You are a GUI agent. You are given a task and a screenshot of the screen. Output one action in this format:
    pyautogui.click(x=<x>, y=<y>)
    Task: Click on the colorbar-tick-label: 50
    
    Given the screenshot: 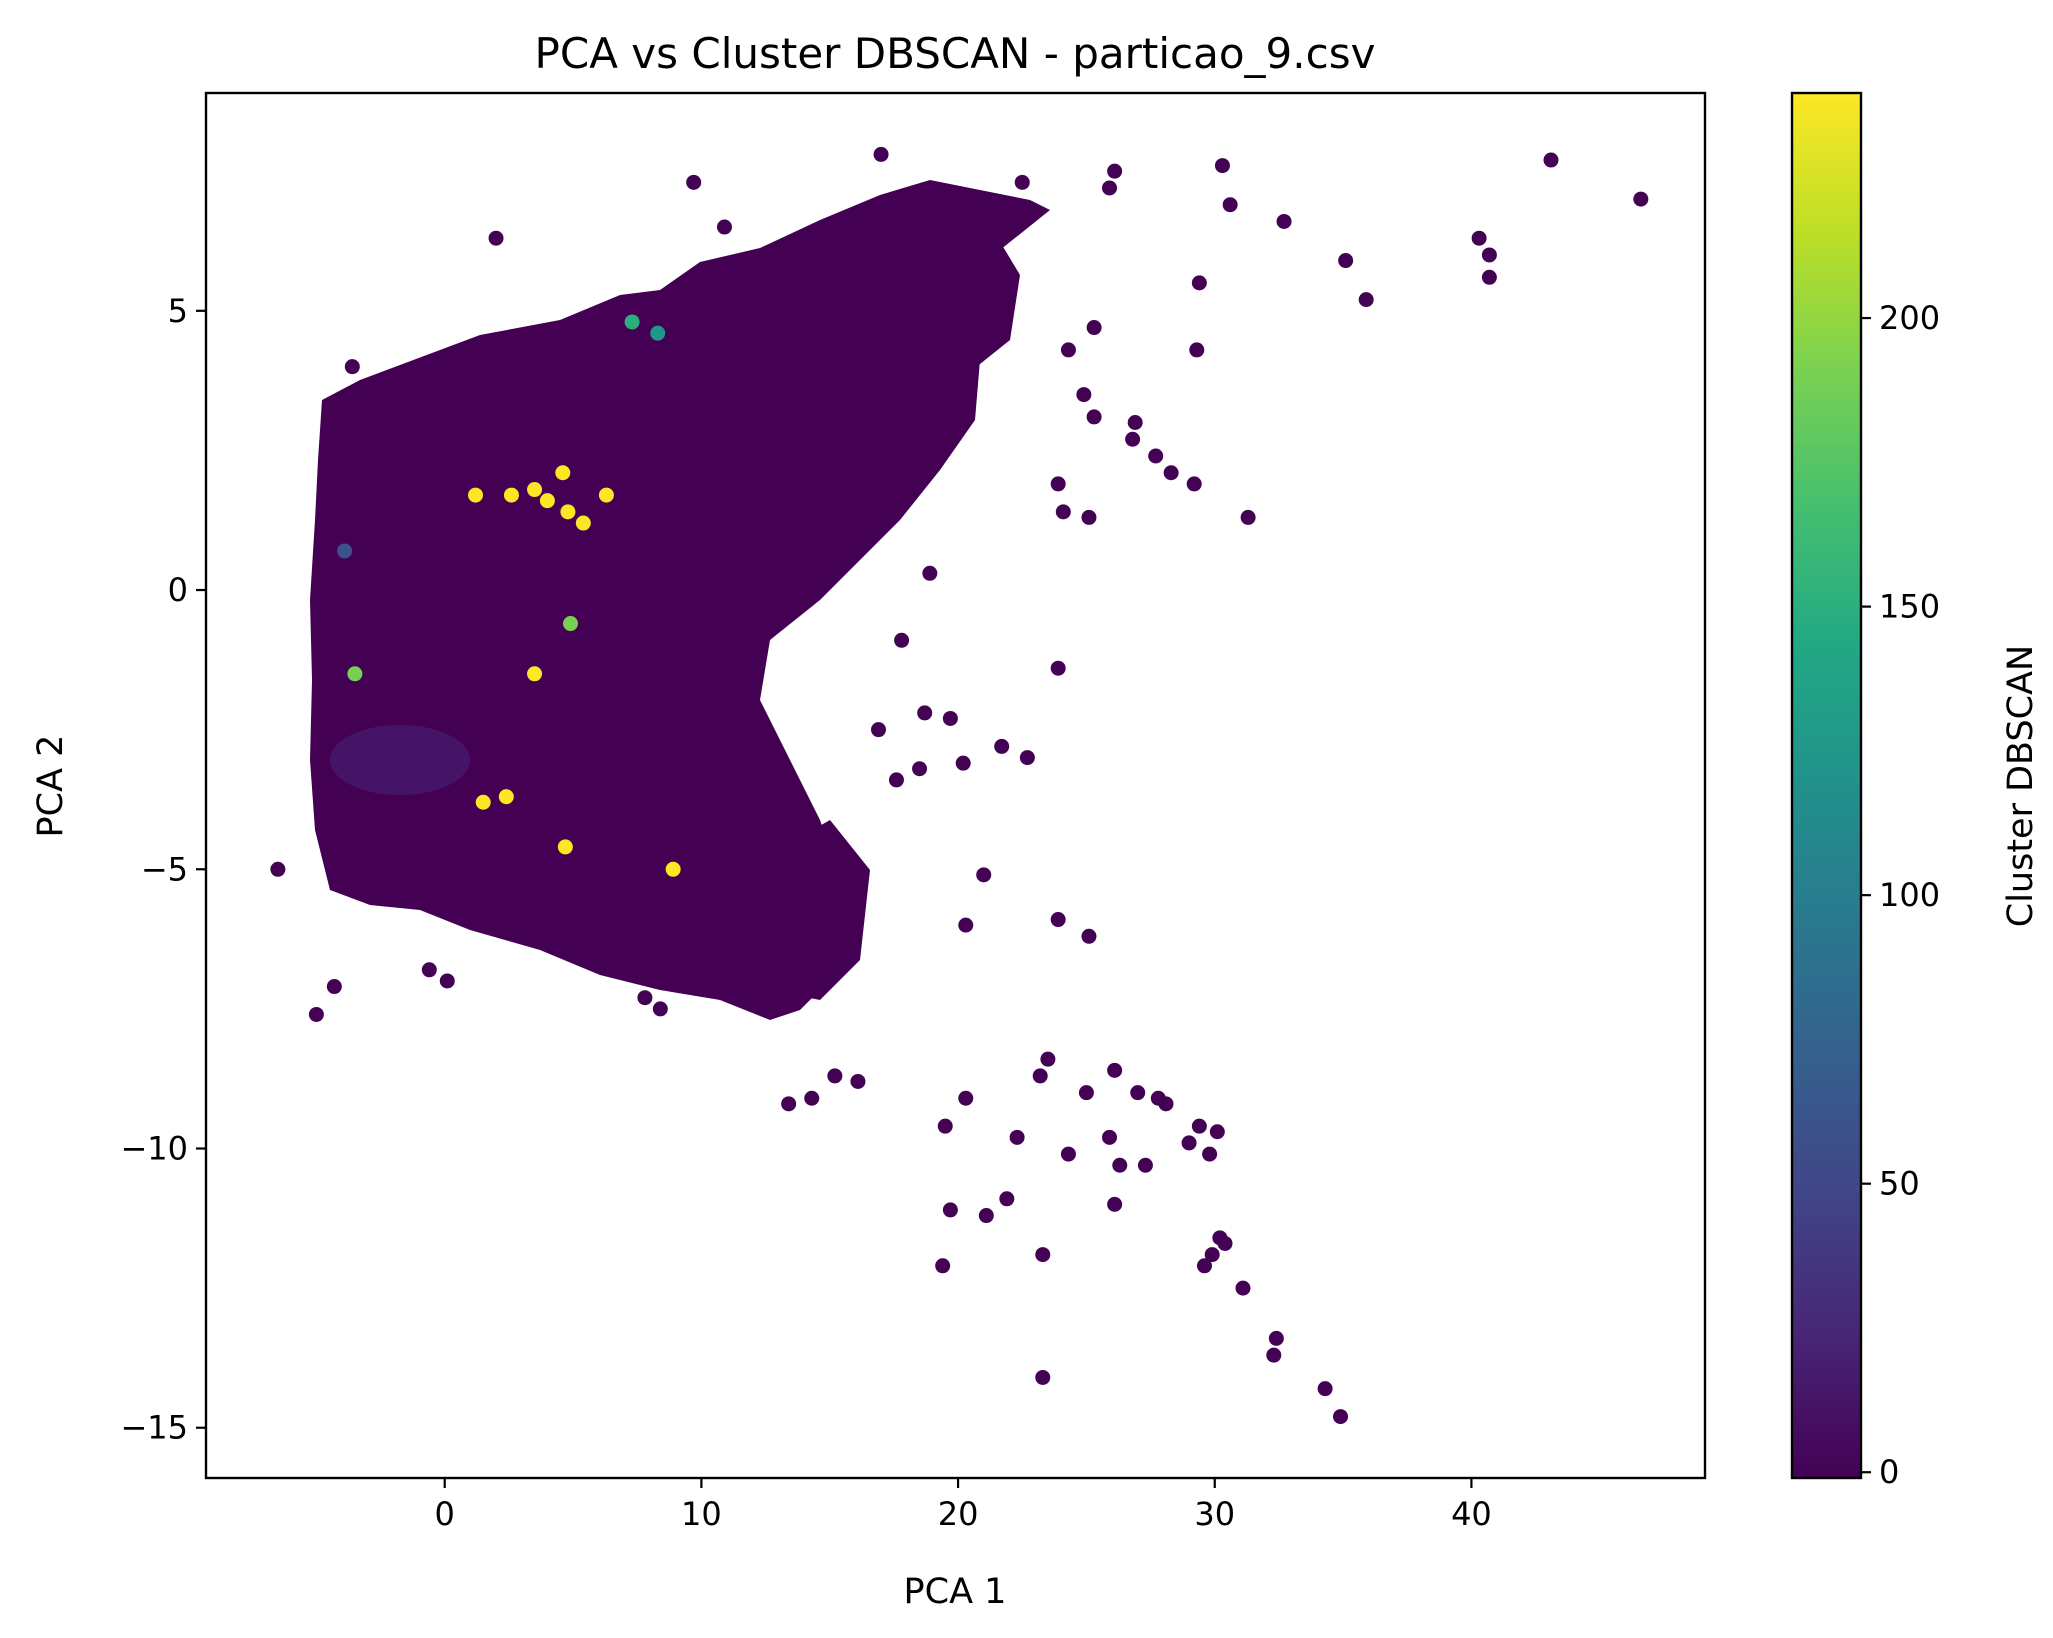 What is the action you would take?
    pyautogui.click(x=1899, y=1184)
    